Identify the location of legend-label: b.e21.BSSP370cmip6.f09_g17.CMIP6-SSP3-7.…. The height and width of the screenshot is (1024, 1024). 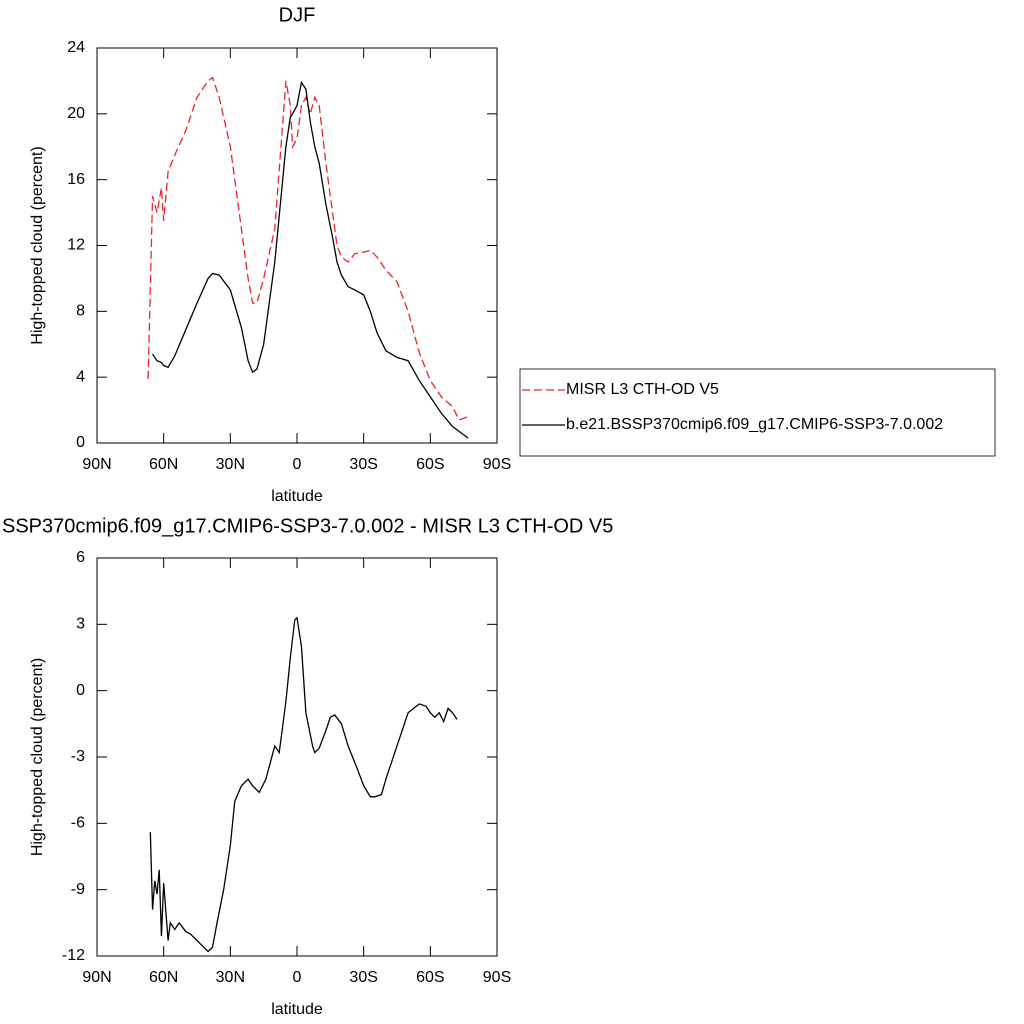
(754, 424).